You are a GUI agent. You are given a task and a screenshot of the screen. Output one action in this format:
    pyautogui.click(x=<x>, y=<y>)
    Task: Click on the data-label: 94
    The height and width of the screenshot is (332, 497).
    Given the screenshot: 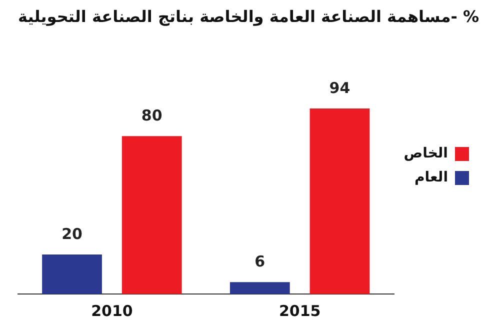 What is the action you would take?
    pyautogui.click(x=339, y=87)
    